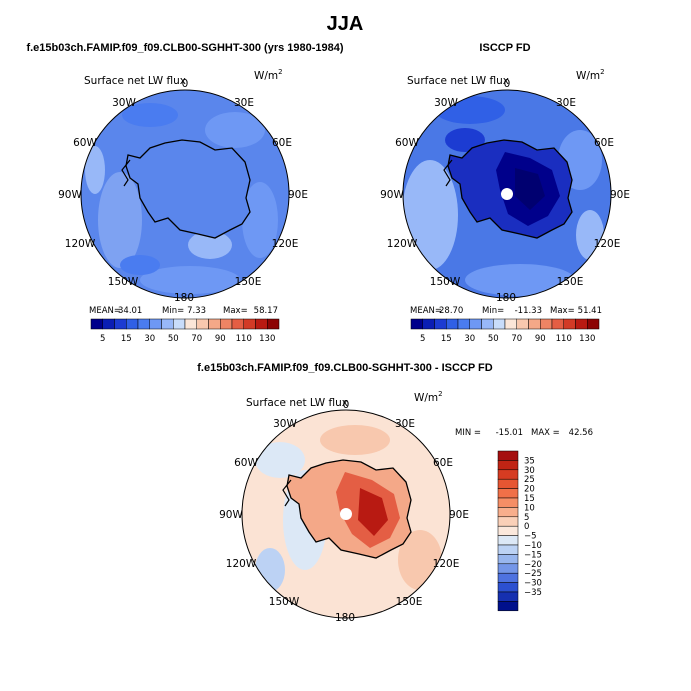 Image resolution: width=691 pixels, height=691 pixels. What do you see at coordinates (426, 311) in the screenshot?
I see `stats-mean-label: MEAN=` at bounding box center [426, 311].